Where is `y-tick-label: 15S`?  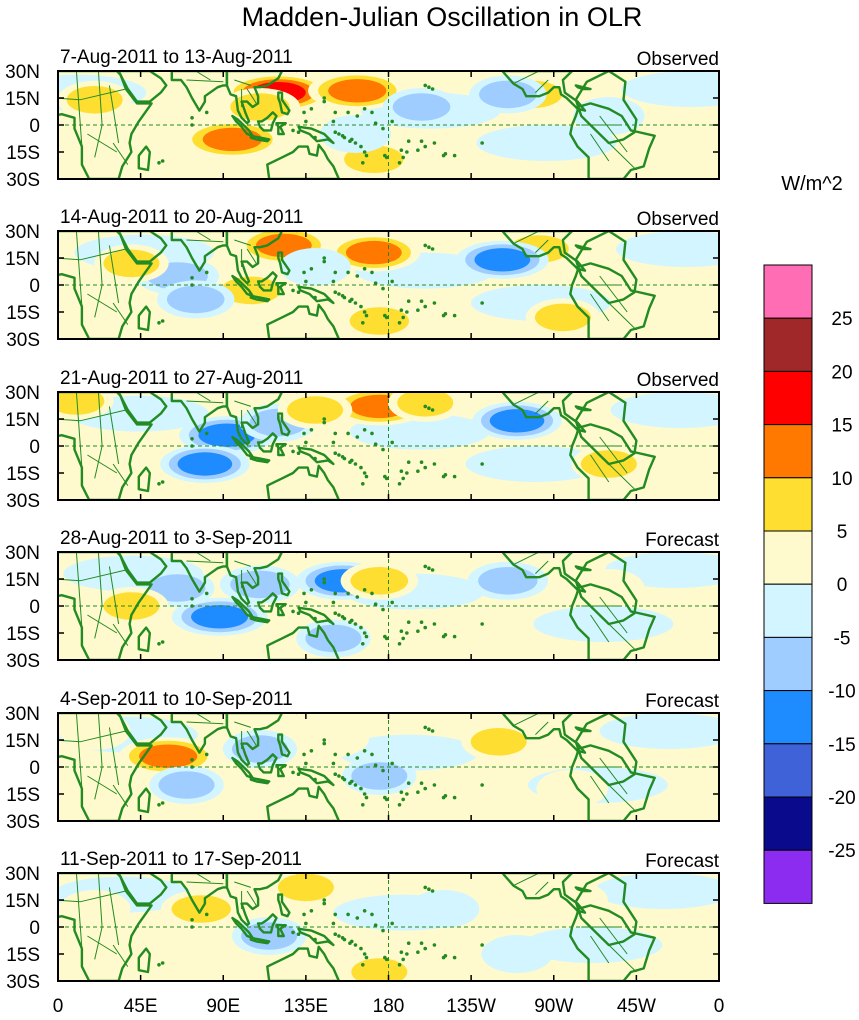
y-tick-label: 15S is located at coordinates (23, 955).